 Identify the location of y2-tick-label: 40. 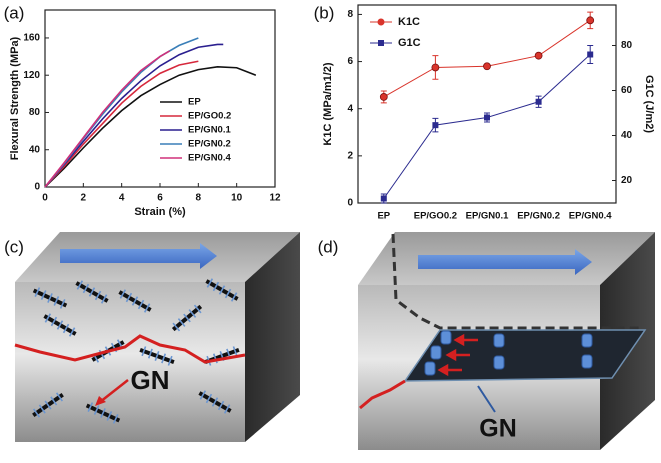
(627, 135).